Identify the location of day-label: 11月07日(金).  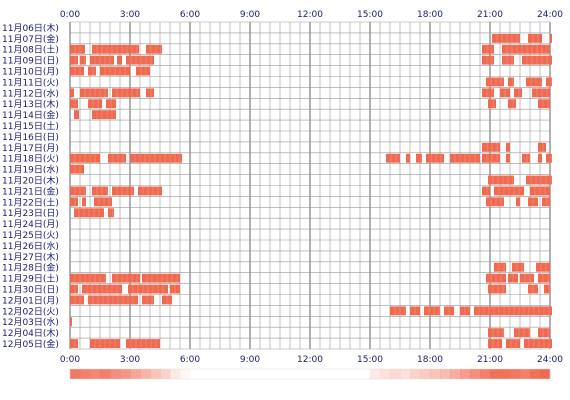
(30, 39).